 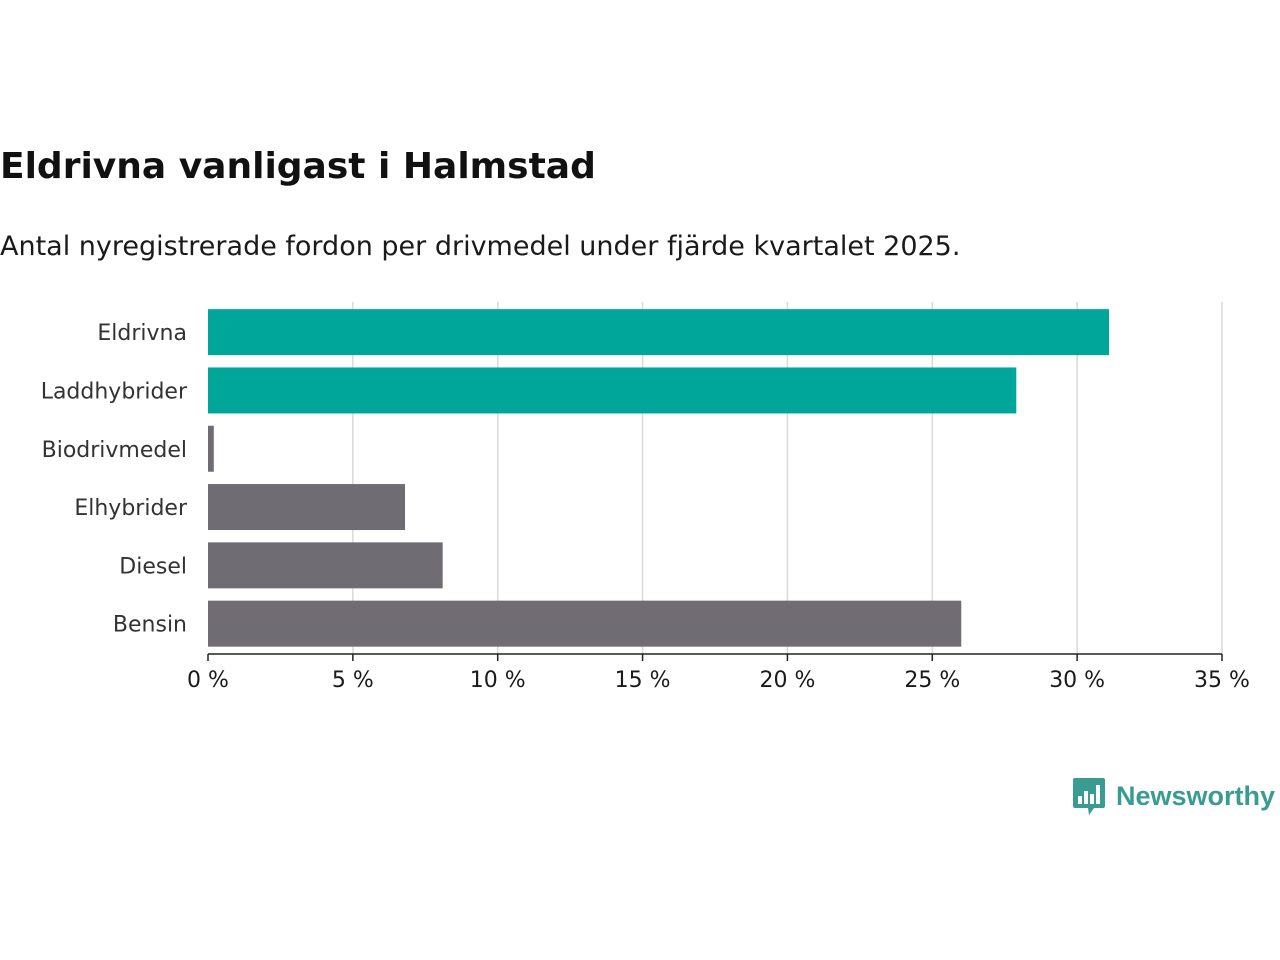 What do you see at coordinates (787, 680) in the screenshot?
I see `x-tick-label: 20 %` at bounding box center [787, 680].